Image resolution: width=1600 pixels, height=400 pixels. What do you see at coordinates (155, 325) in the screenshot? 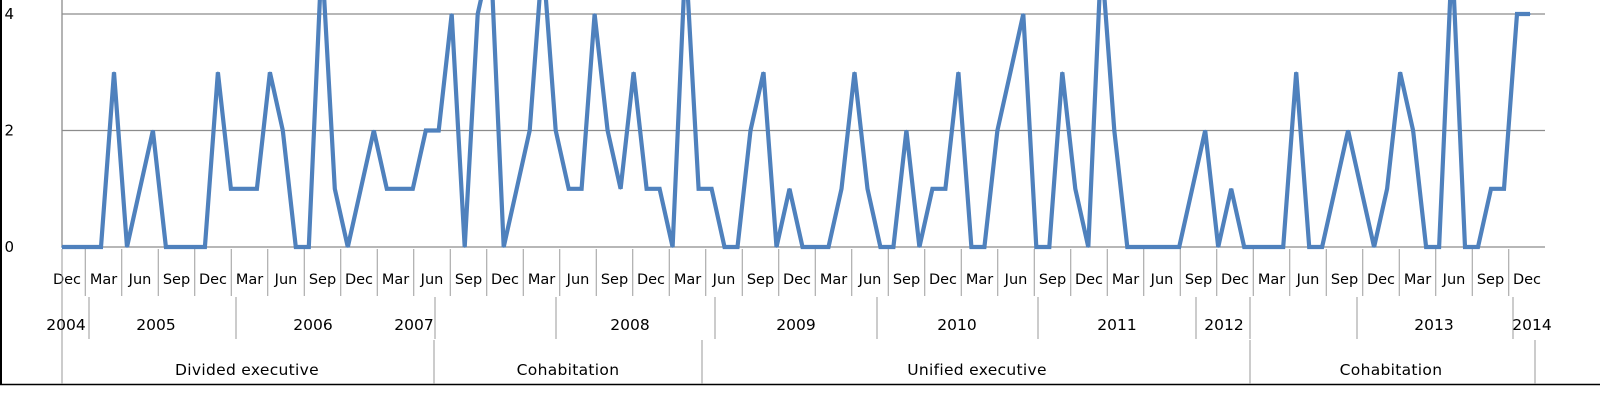
I see `x-year-label: 2005` at bounding box center [155, 325].